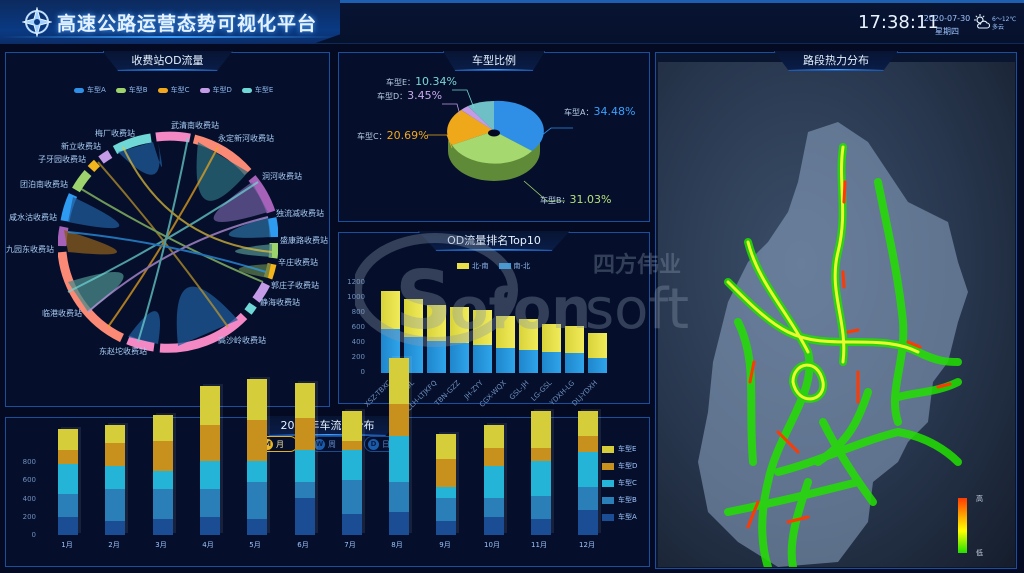  Describe the element at coordinates (998, 27) in the screenshot. I see `weather-desc: 多云` at that location.